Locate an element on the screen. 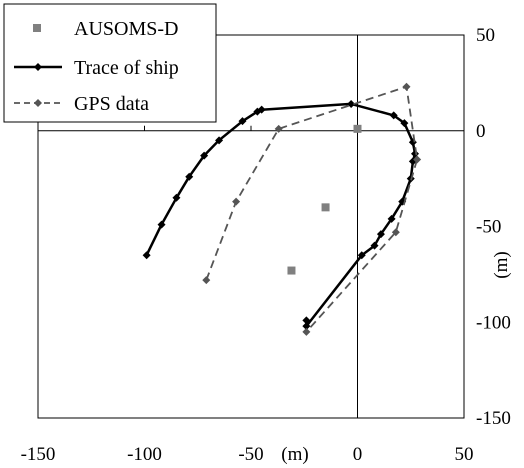 This screenshot has width=524, height=468. y-tick-label: -50 is located at coordinates (488, 227).